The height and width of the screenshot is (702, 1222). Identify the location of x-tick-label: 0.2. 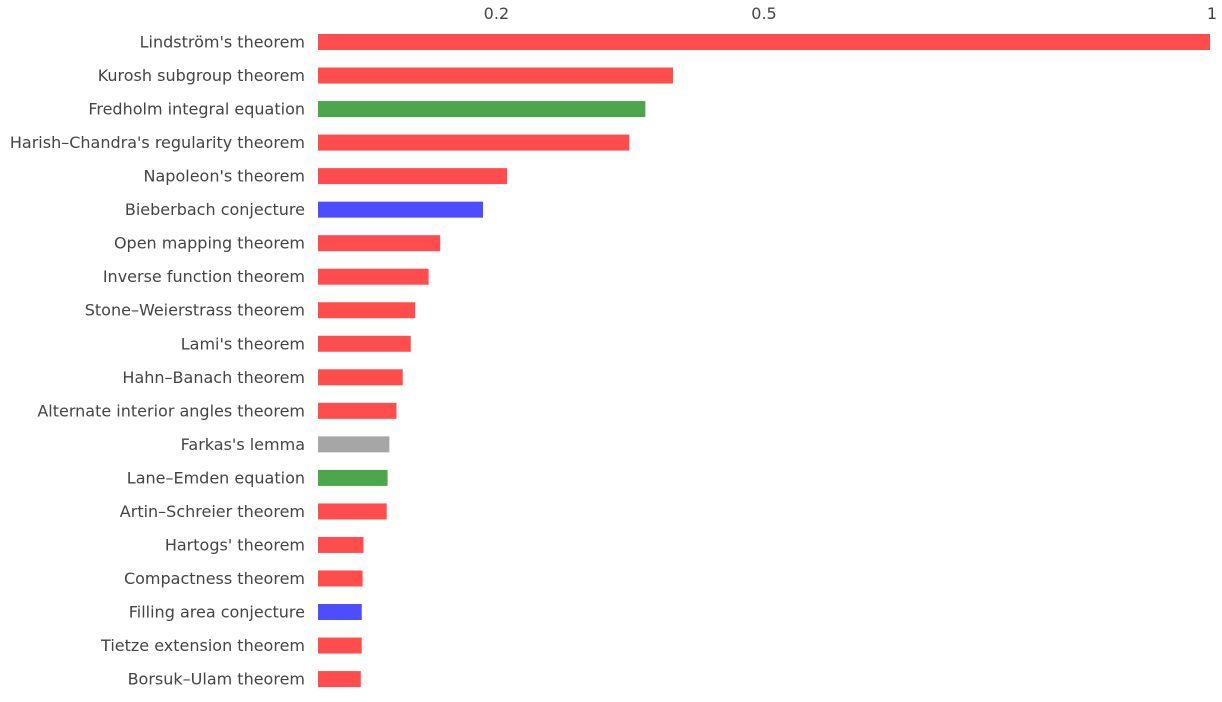
(496, 13).